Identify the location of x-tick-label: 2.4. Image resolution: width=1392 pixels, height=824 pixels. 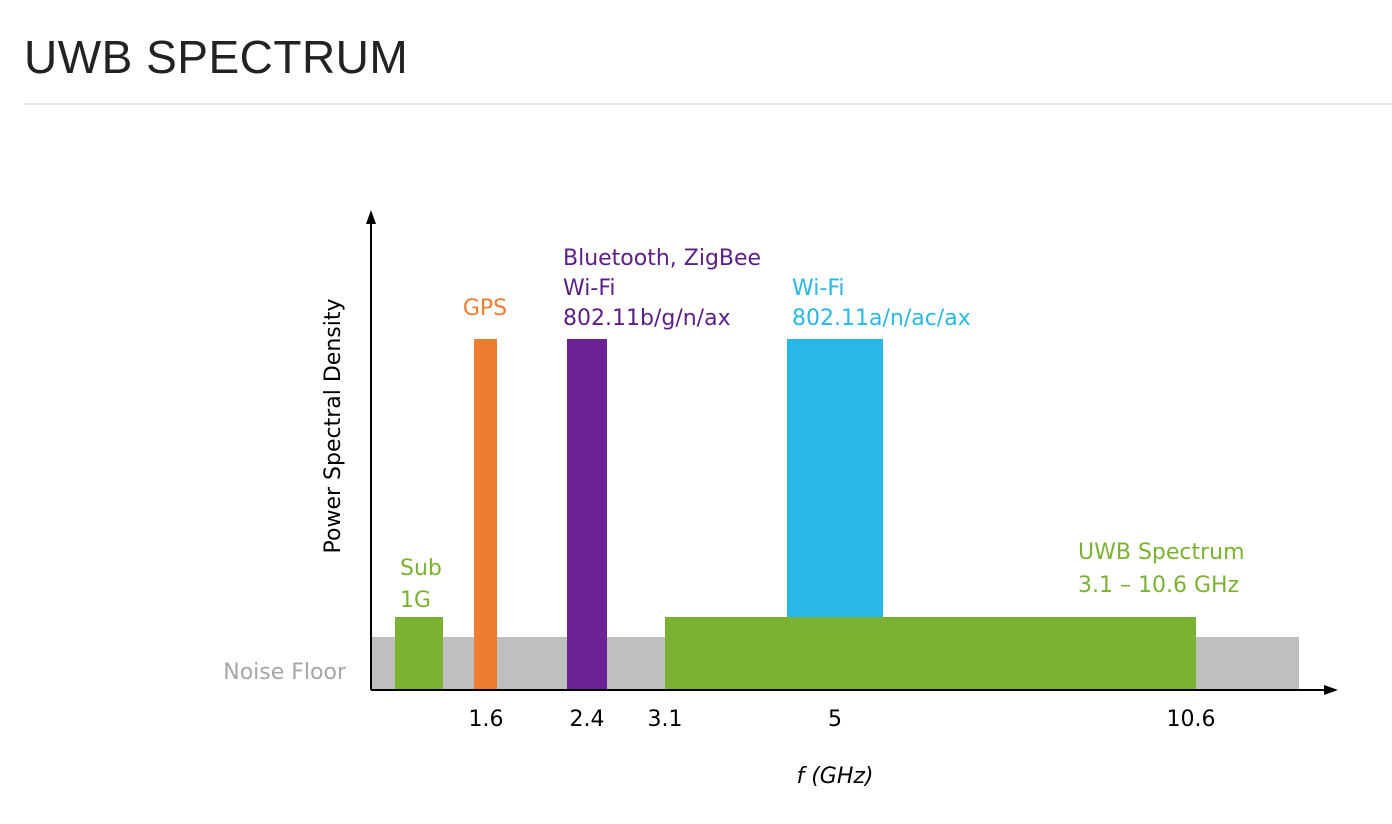
(587, 719).